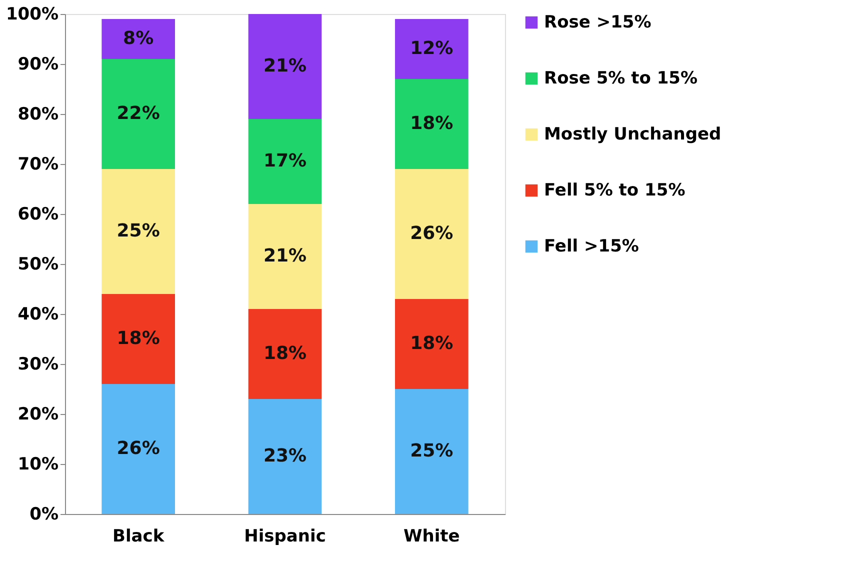  I want to click on data-label: 23%, so click(285, 456).